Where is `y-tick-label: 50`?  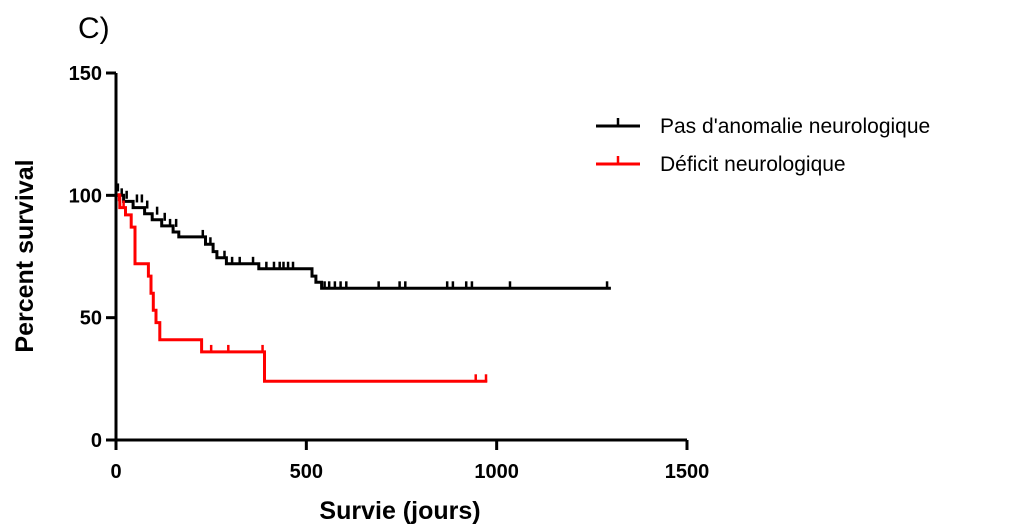
y-tick-label: 50 is located at coordinates (91, 319).